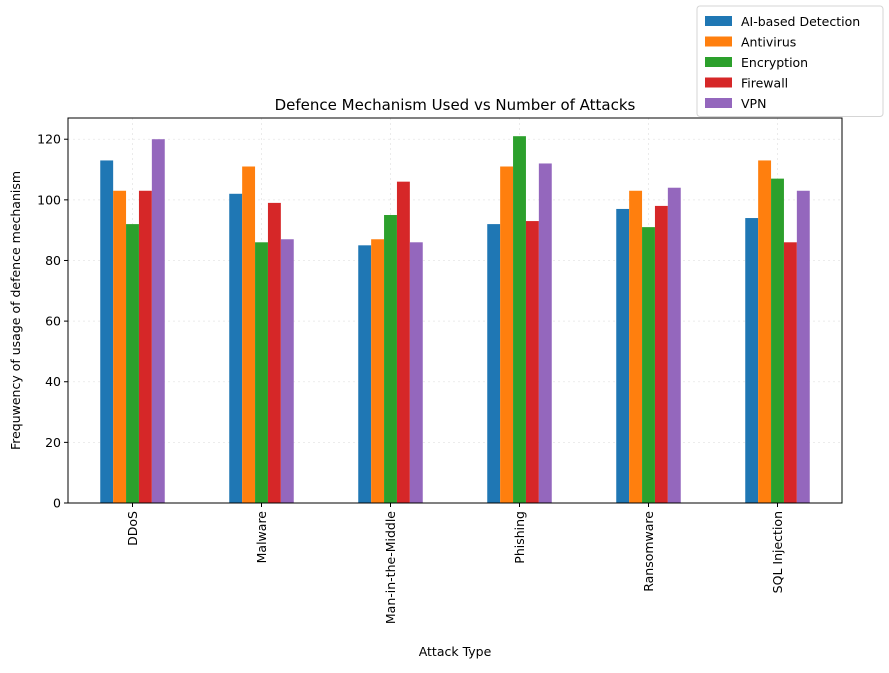 The width and height of the screenshot is (889, 673). What do you see at coordinates (765, 331) in the screenshot?
I see `bar-antivirus-sql-injection` at bounding box center [765, 331].